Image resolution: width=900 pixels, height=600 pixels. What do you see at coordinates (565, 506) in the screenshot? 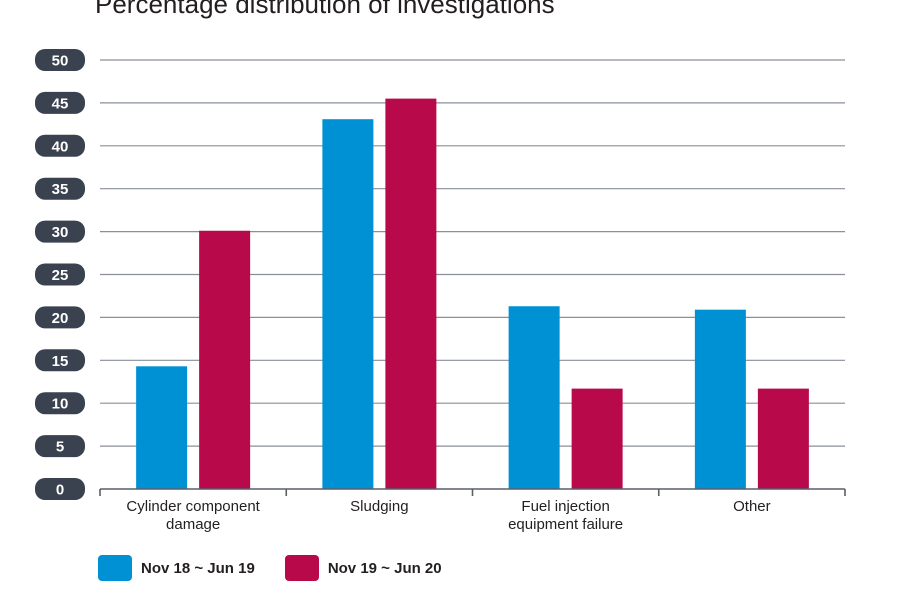
I see `x-tick-label: Fuel injection` at bounding box center [565, 506].